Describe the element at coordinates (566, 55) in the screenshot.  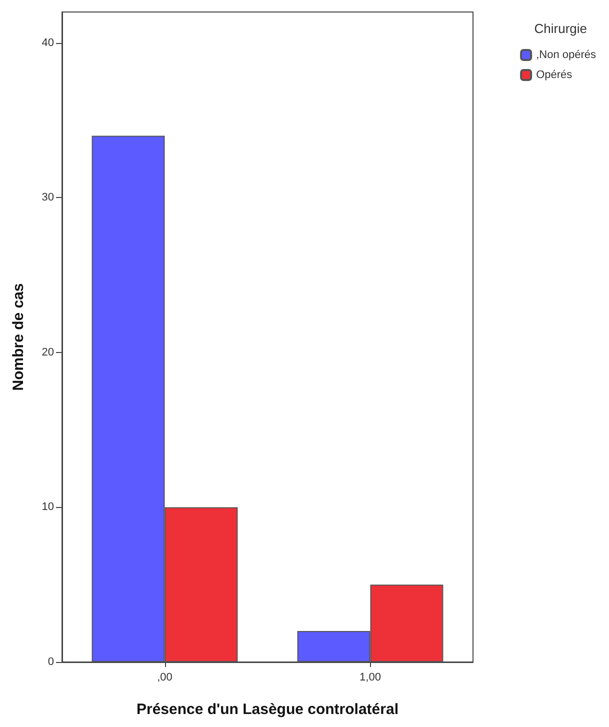
I see `legend-label: ,Non opérés` at that location.